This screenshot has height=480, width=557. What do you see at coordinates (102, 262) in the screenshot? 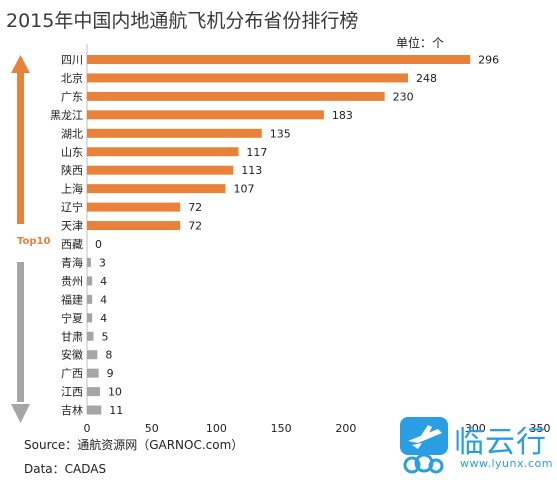
I see `value-label: 3` at bounding box center [102, 262].